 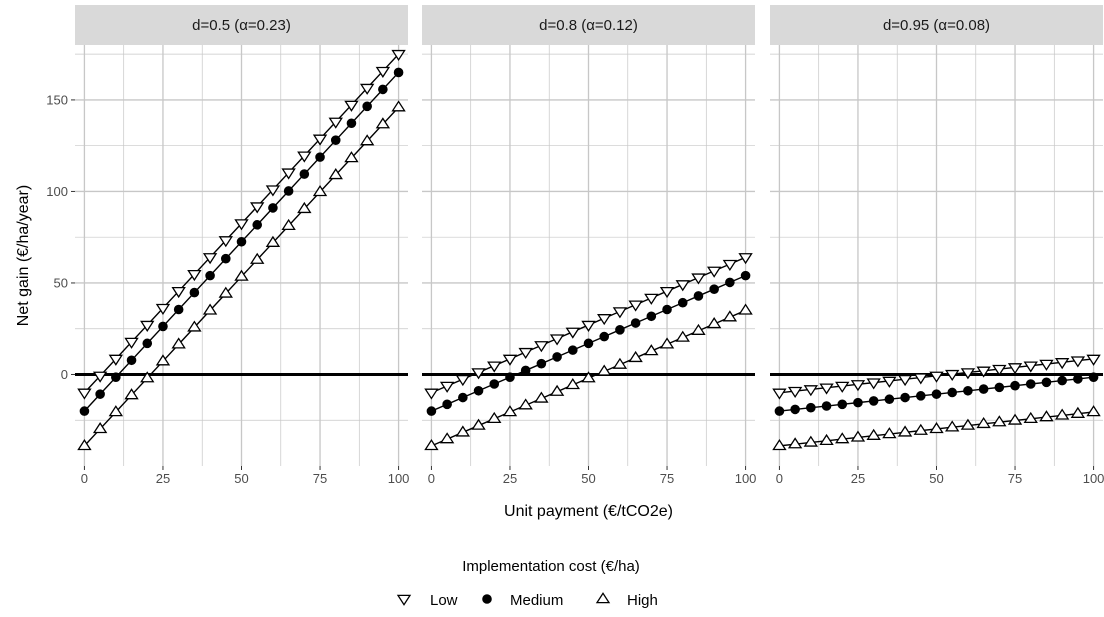 I want to click on legend-label: Low, so click(x=444, y=600).